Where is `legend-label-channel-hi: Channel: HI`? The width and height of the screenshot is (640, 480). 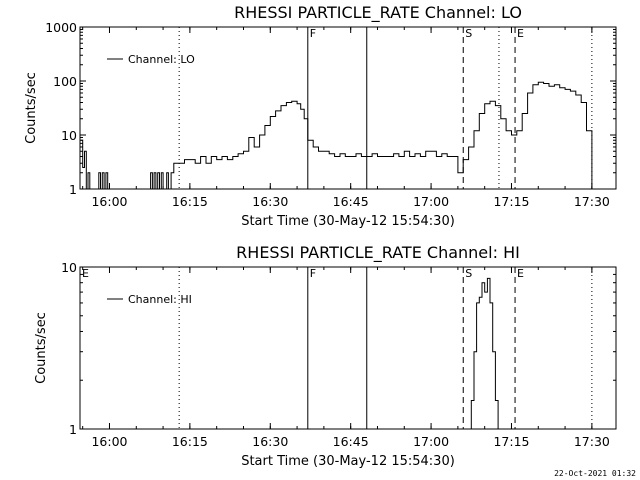 legend-label-channel-hi: Channel: HI is located at coordinates (160, 299).